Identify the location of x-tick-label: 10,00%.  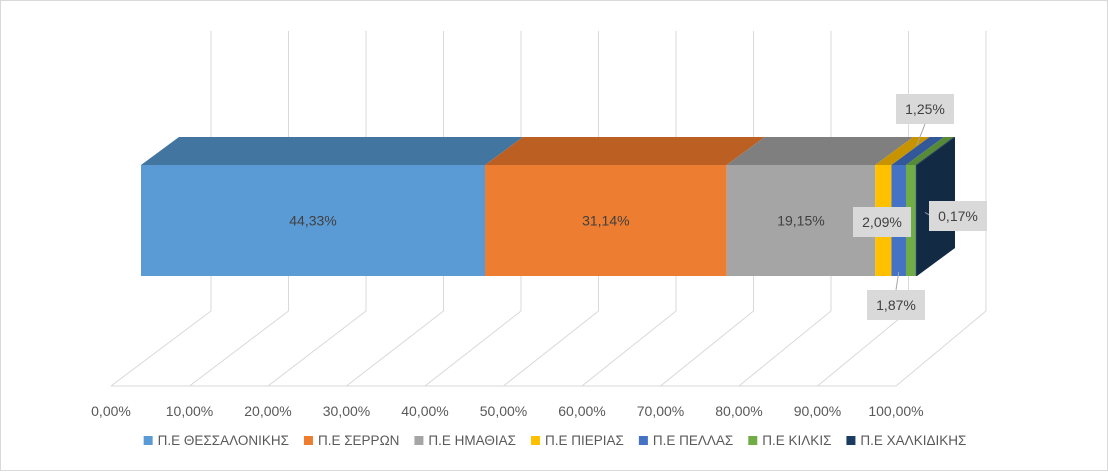
(189, 411).